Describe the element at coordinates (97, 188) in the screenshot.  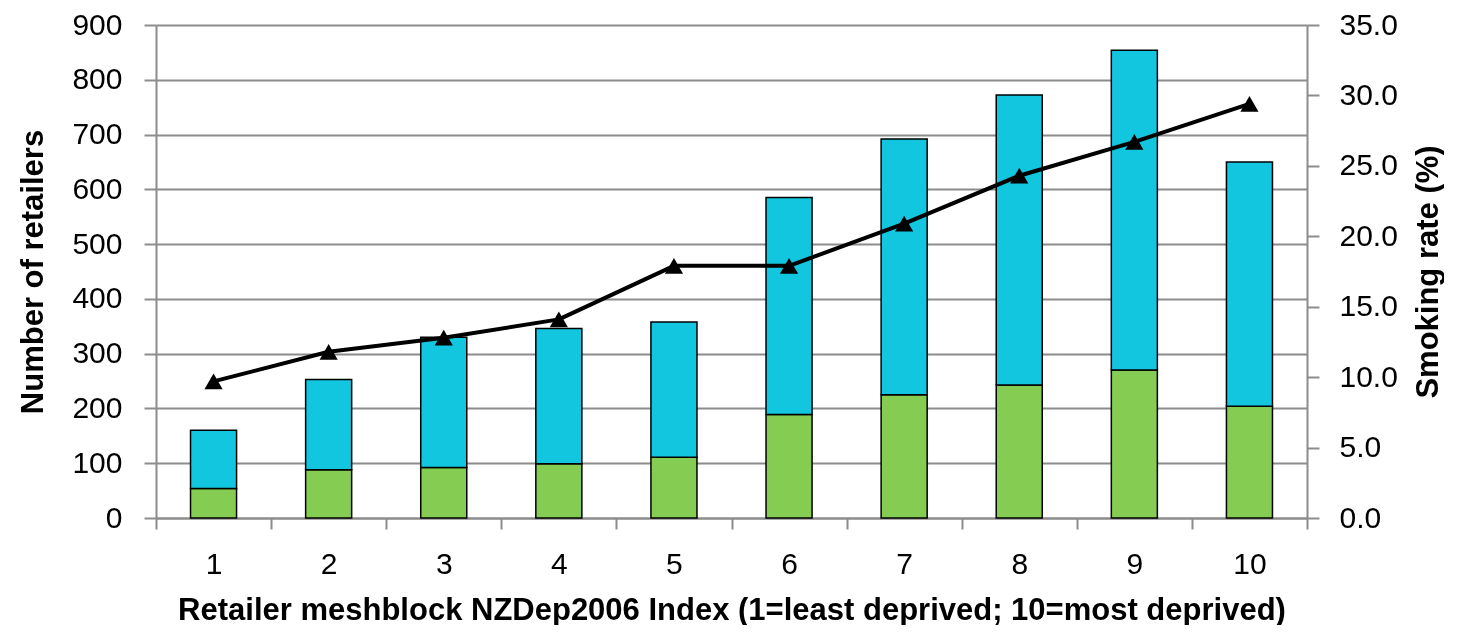
I see `y-tick-label: 600` at that location.